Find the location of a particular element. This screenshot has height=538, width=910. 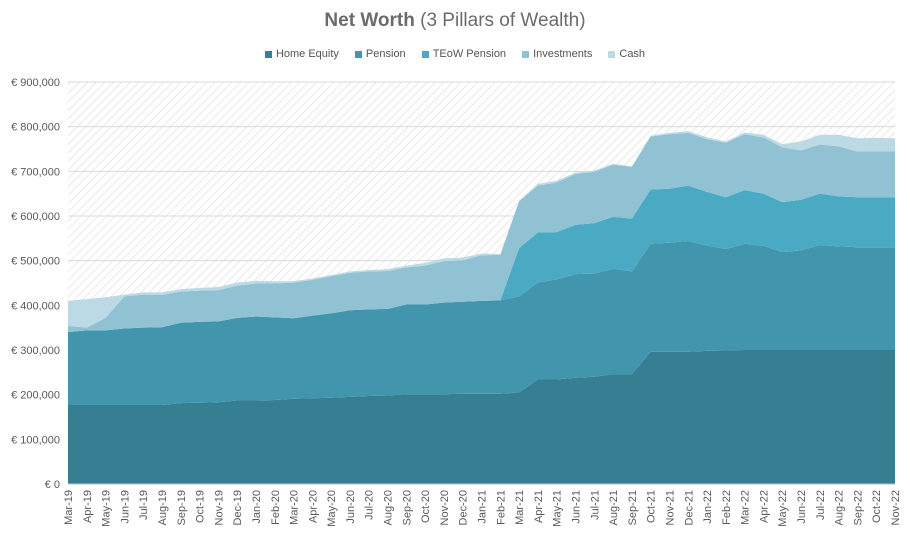

legend-label: Investments is located at coordinates (563, 54).